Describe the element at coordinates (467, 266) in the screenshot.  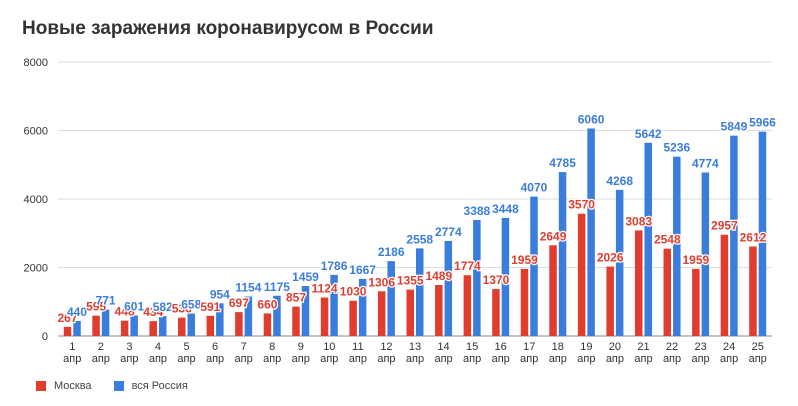
I see `data-label-moscow: 1774` at that location.